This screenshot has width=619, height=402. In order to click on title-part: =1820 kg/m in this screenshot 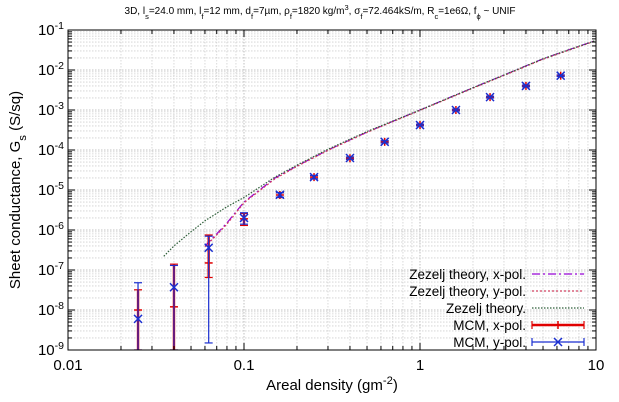, I will do `click(318, 11)`.